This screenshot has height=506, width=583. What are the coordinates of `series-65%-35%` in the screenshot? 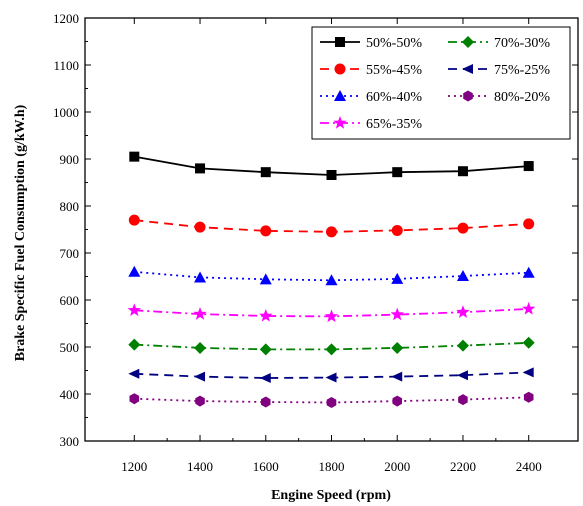 It's located at (331, 312).